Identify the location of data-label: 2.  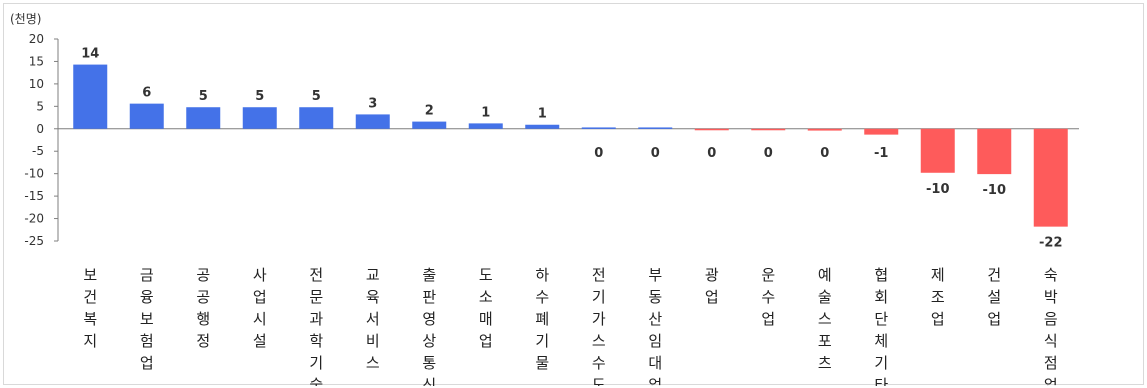
(429, 111).